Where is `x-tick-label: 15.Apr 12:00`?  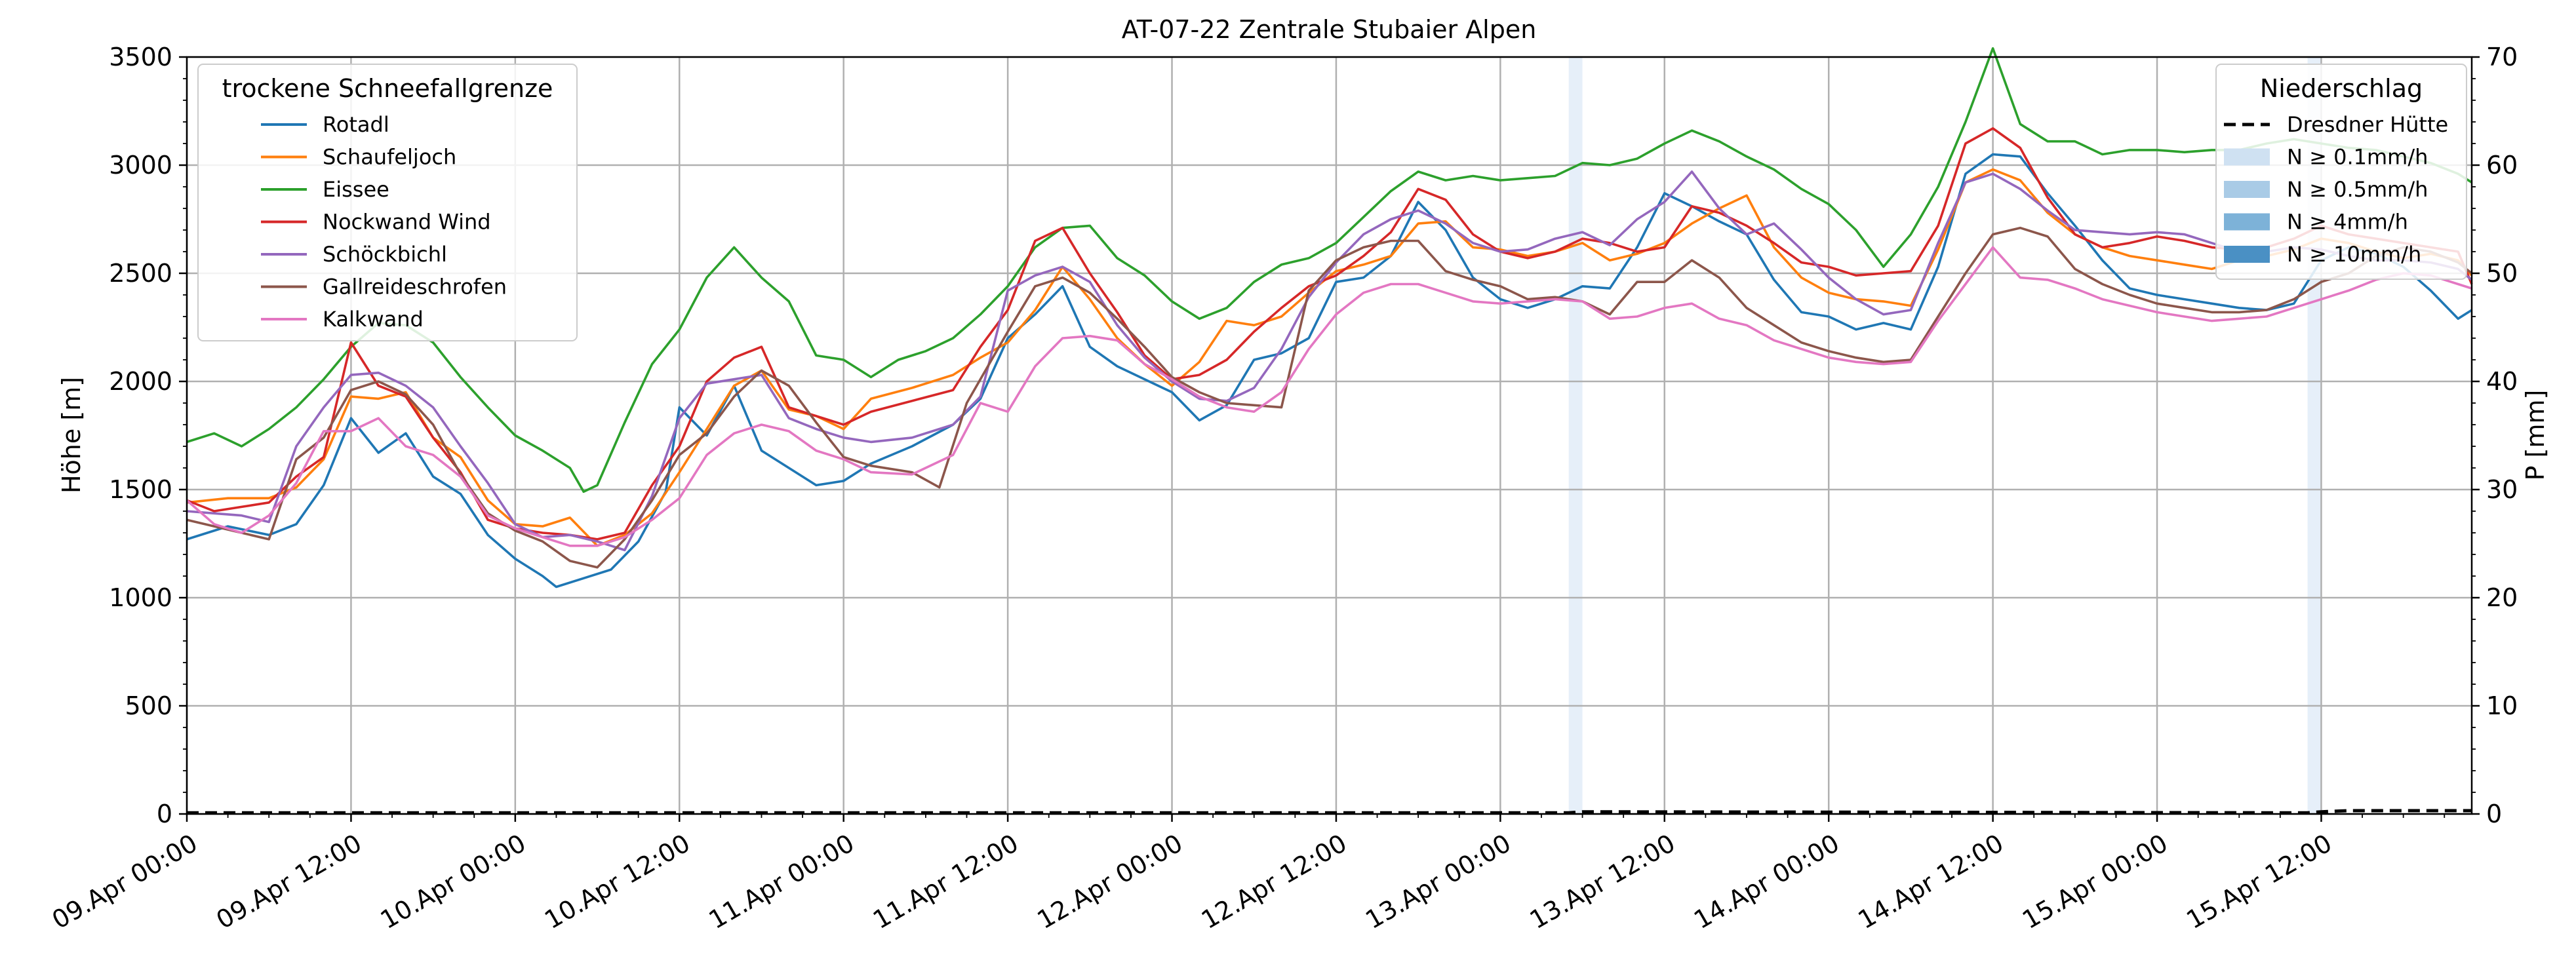 x-tick-label: 15.Apr 12:00 is located at coordinates (2259, 881).